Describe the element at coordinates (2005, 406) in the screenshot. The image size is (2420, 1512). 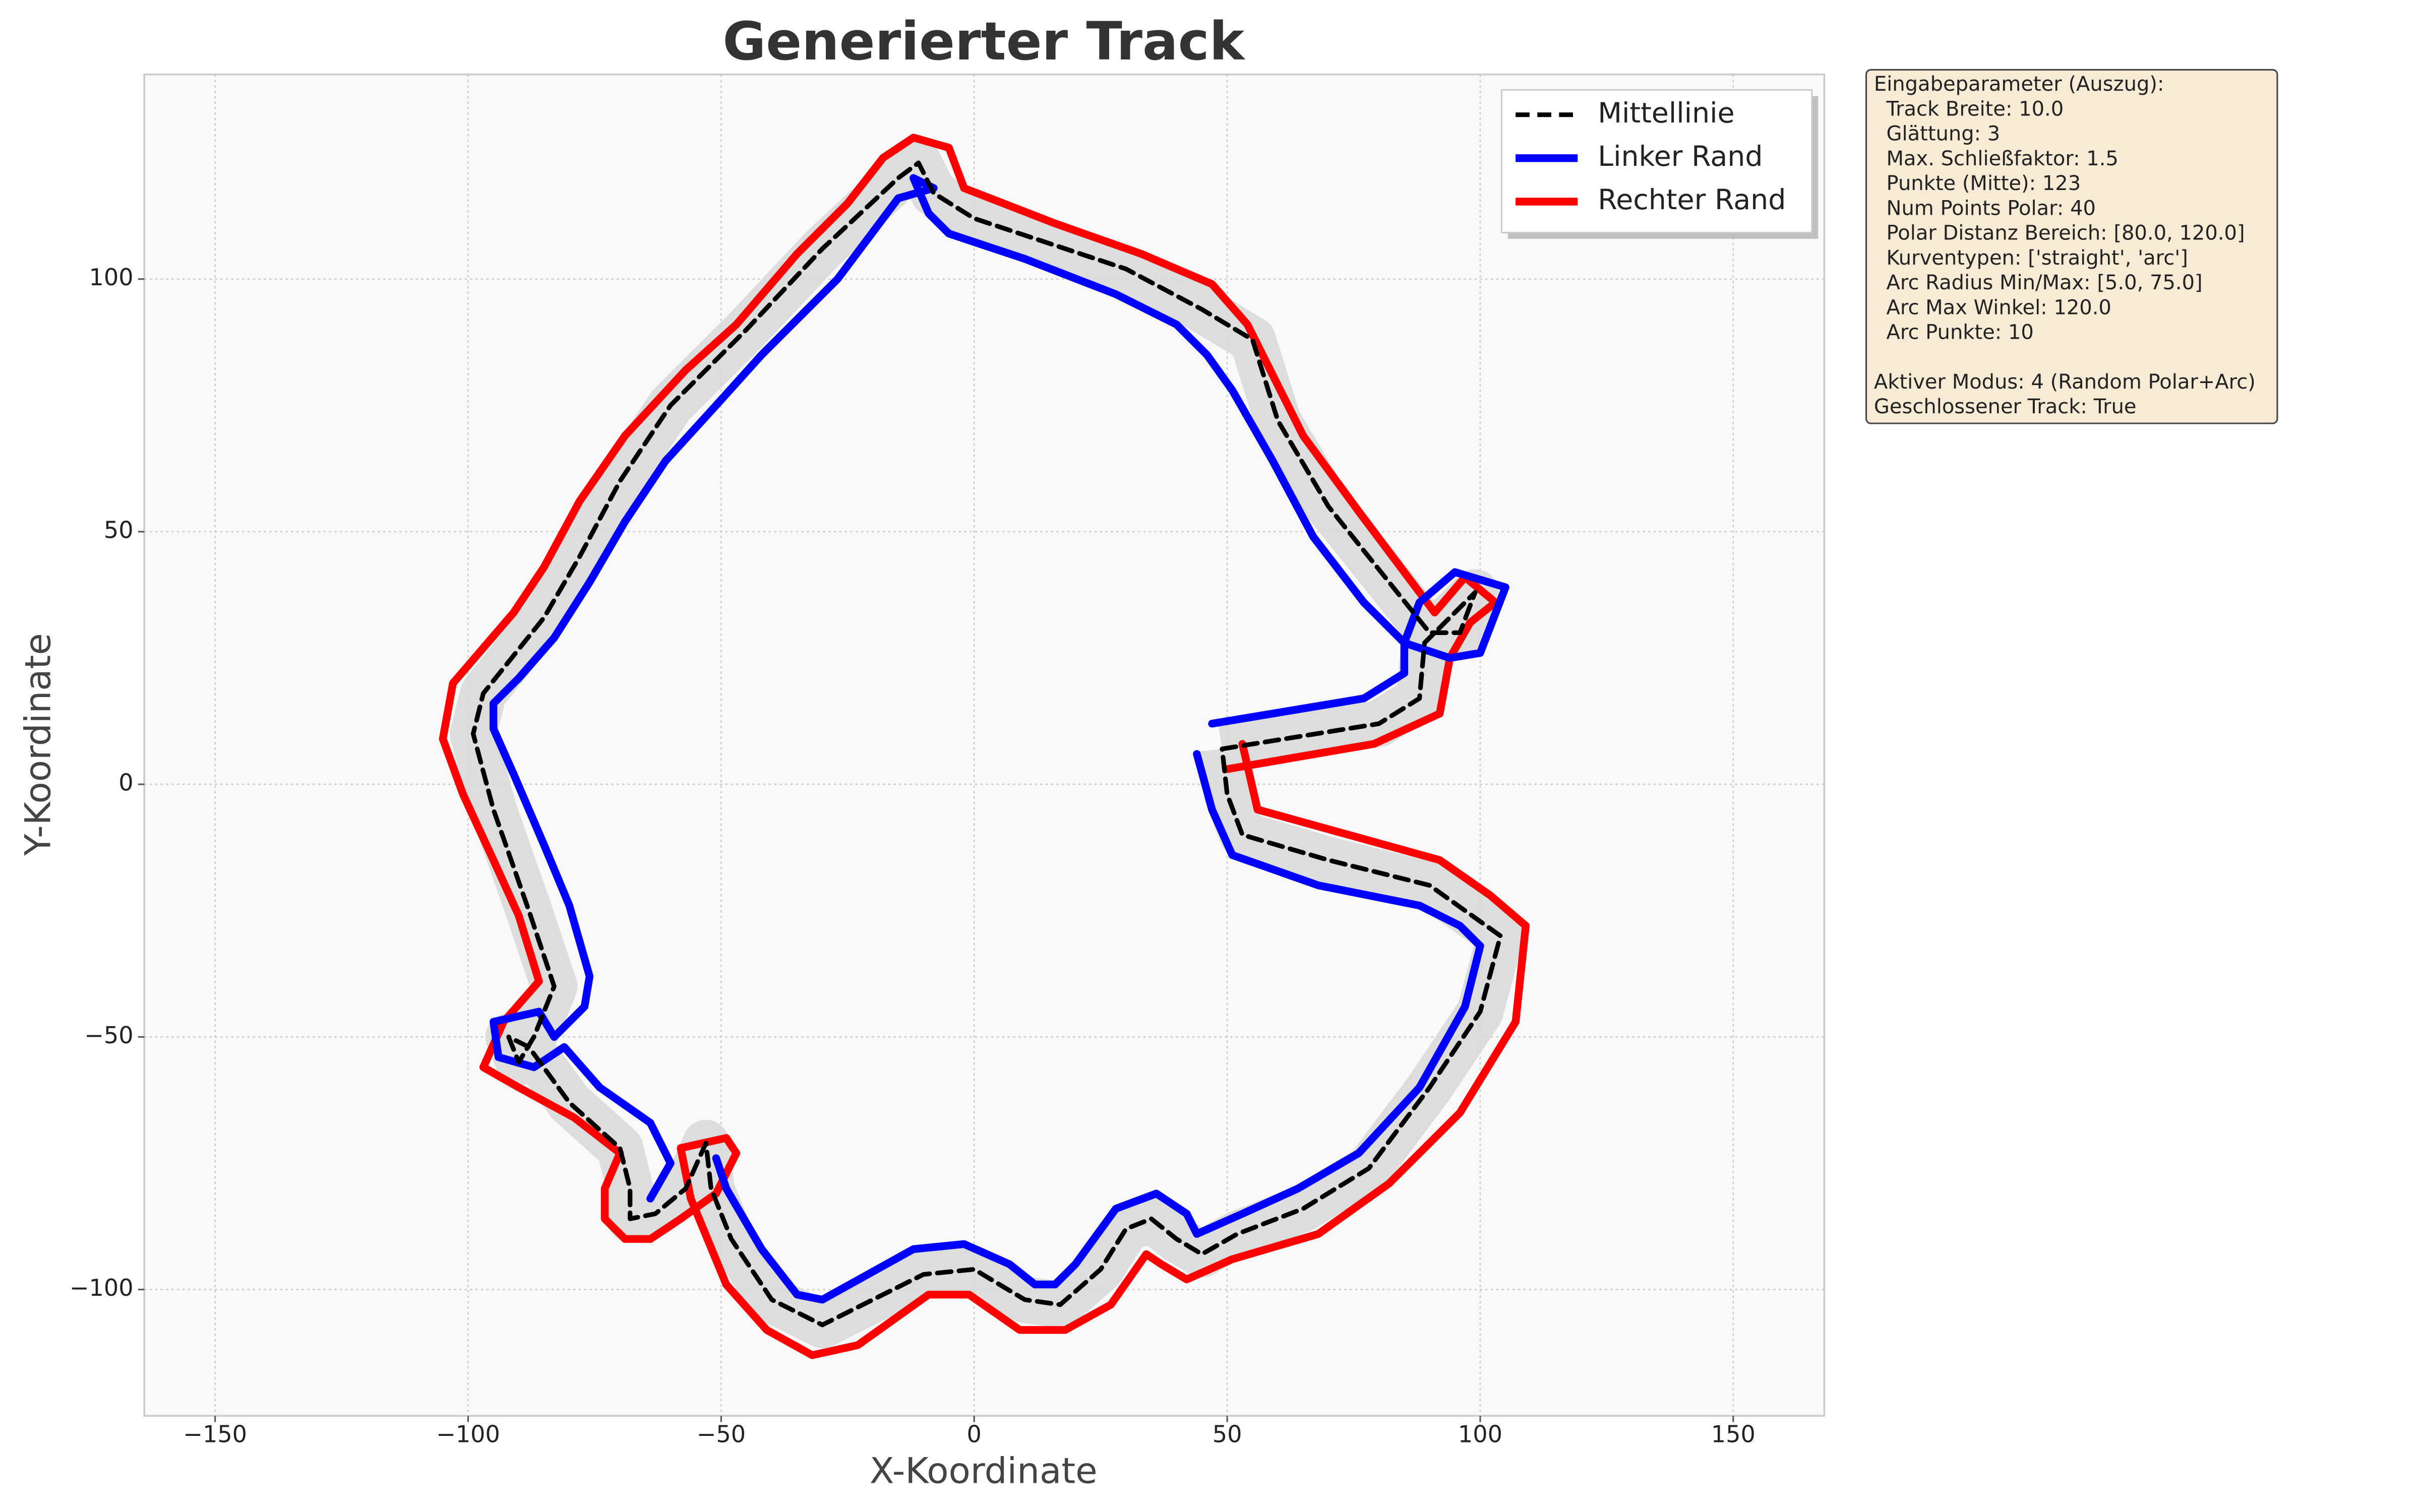
I see `info-footer: Geschlossener Track: True` at that location.